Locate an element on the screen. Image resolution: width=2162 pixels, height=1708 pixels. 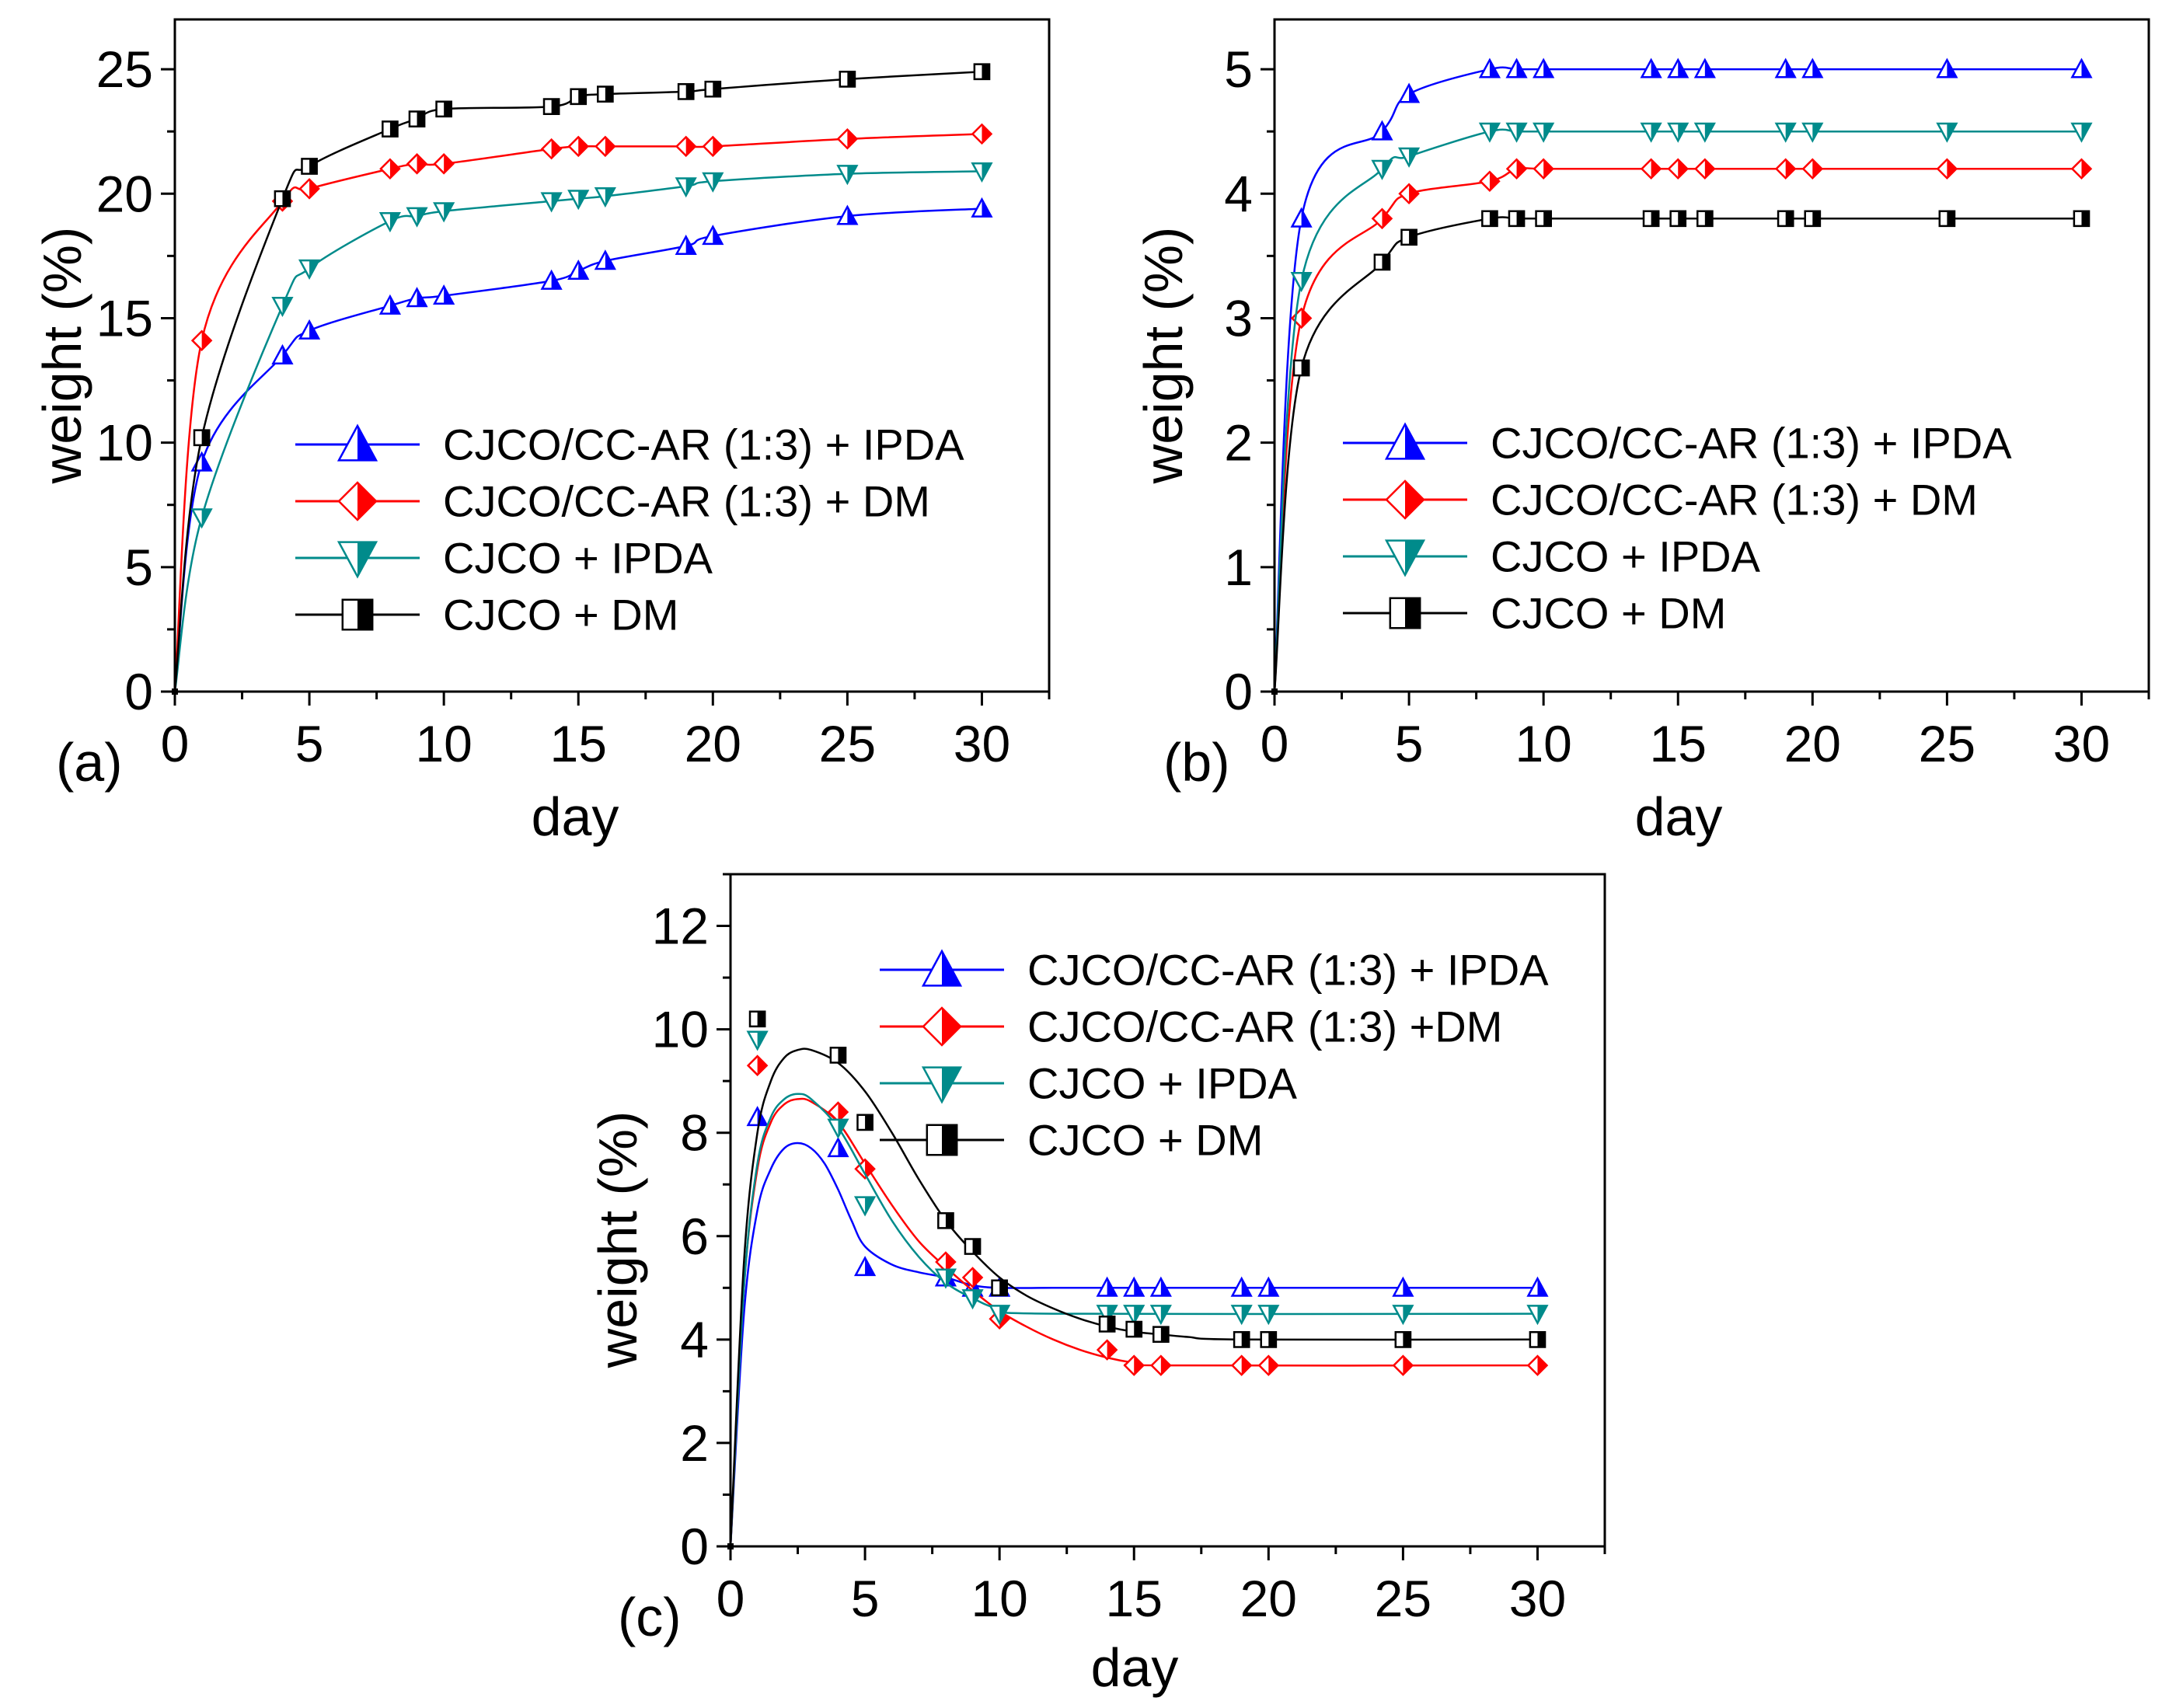
y-tick-label: 3 is located at coordinates (1238, 318).